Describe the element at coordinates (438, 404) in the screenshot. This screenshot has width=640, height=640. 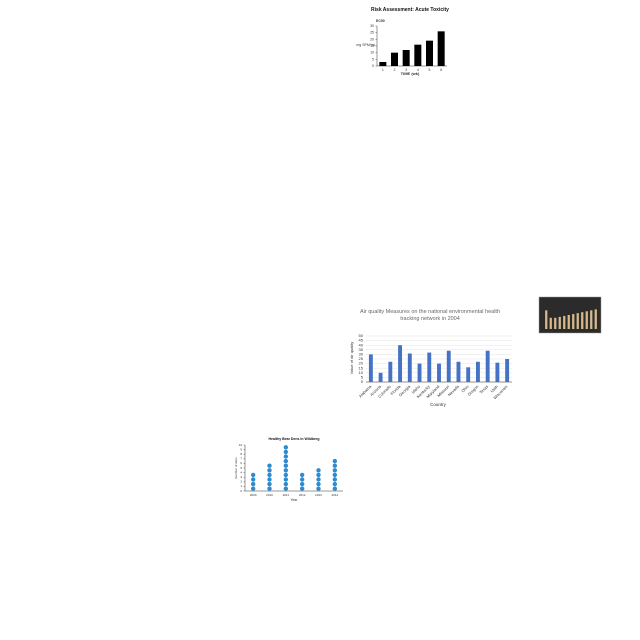
I see `x-axis-label: Country` at that location.